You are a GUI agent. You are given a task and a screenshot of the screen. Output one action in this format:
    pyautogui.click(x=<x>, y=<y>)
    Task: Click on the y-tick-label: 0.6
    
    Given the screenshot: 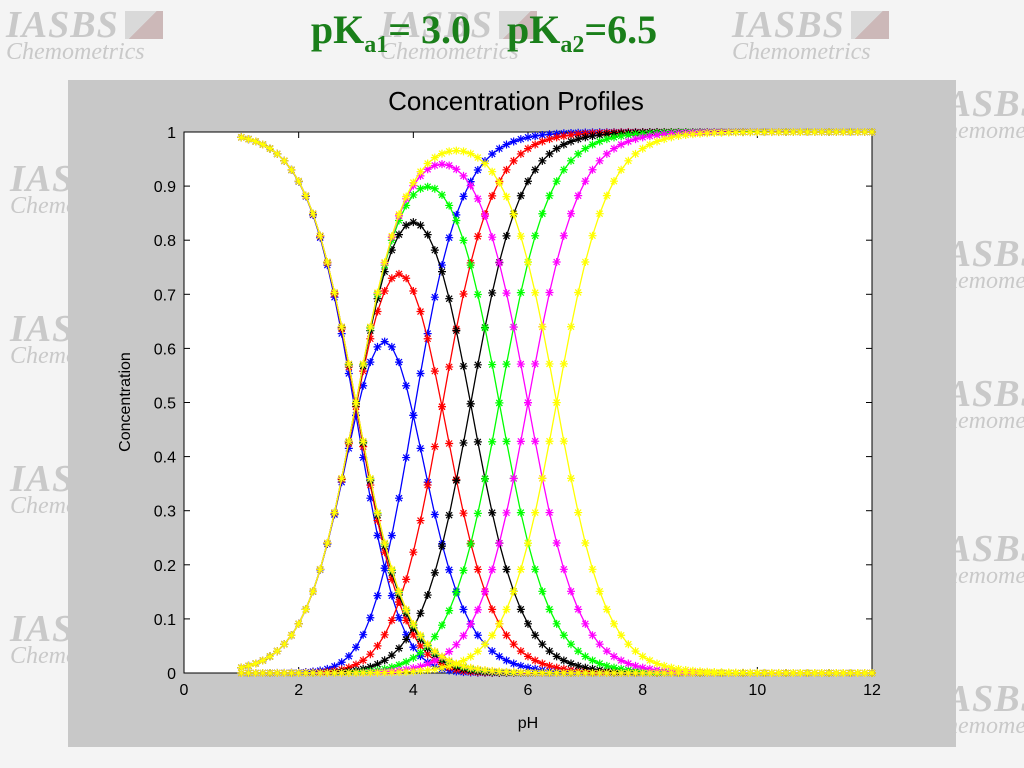 What is the action you would take?
    pyautogui.click(x=165, y=349)
    